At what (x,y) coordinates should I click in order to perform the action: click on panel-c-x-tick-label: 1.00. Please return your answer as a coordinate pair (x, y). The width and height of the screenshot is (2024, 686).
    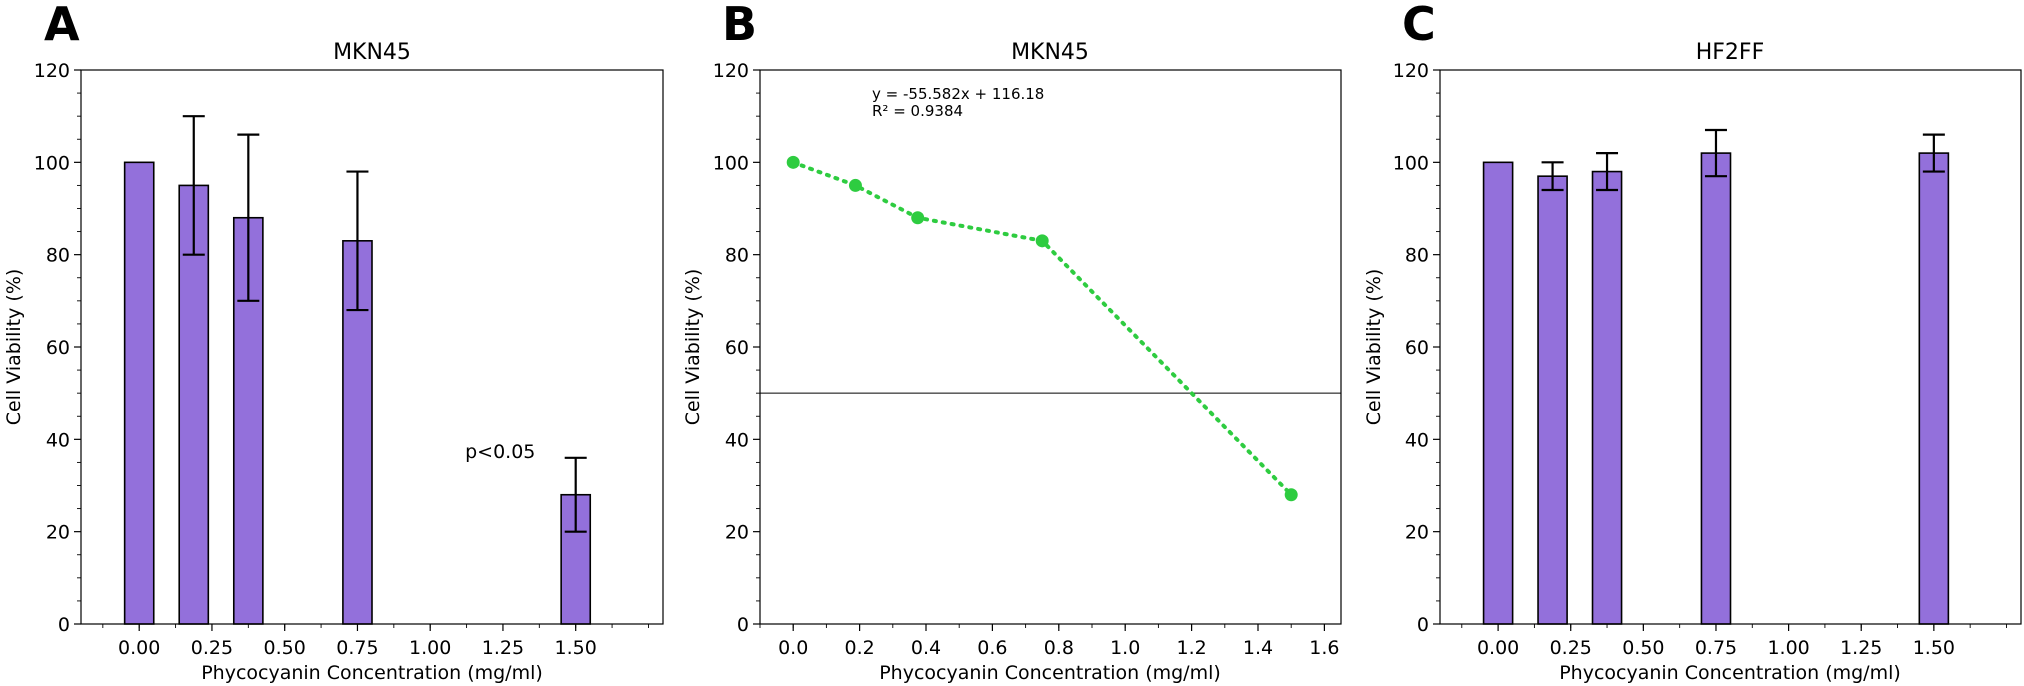
    Looking at the image, I should click on (1788, 648).